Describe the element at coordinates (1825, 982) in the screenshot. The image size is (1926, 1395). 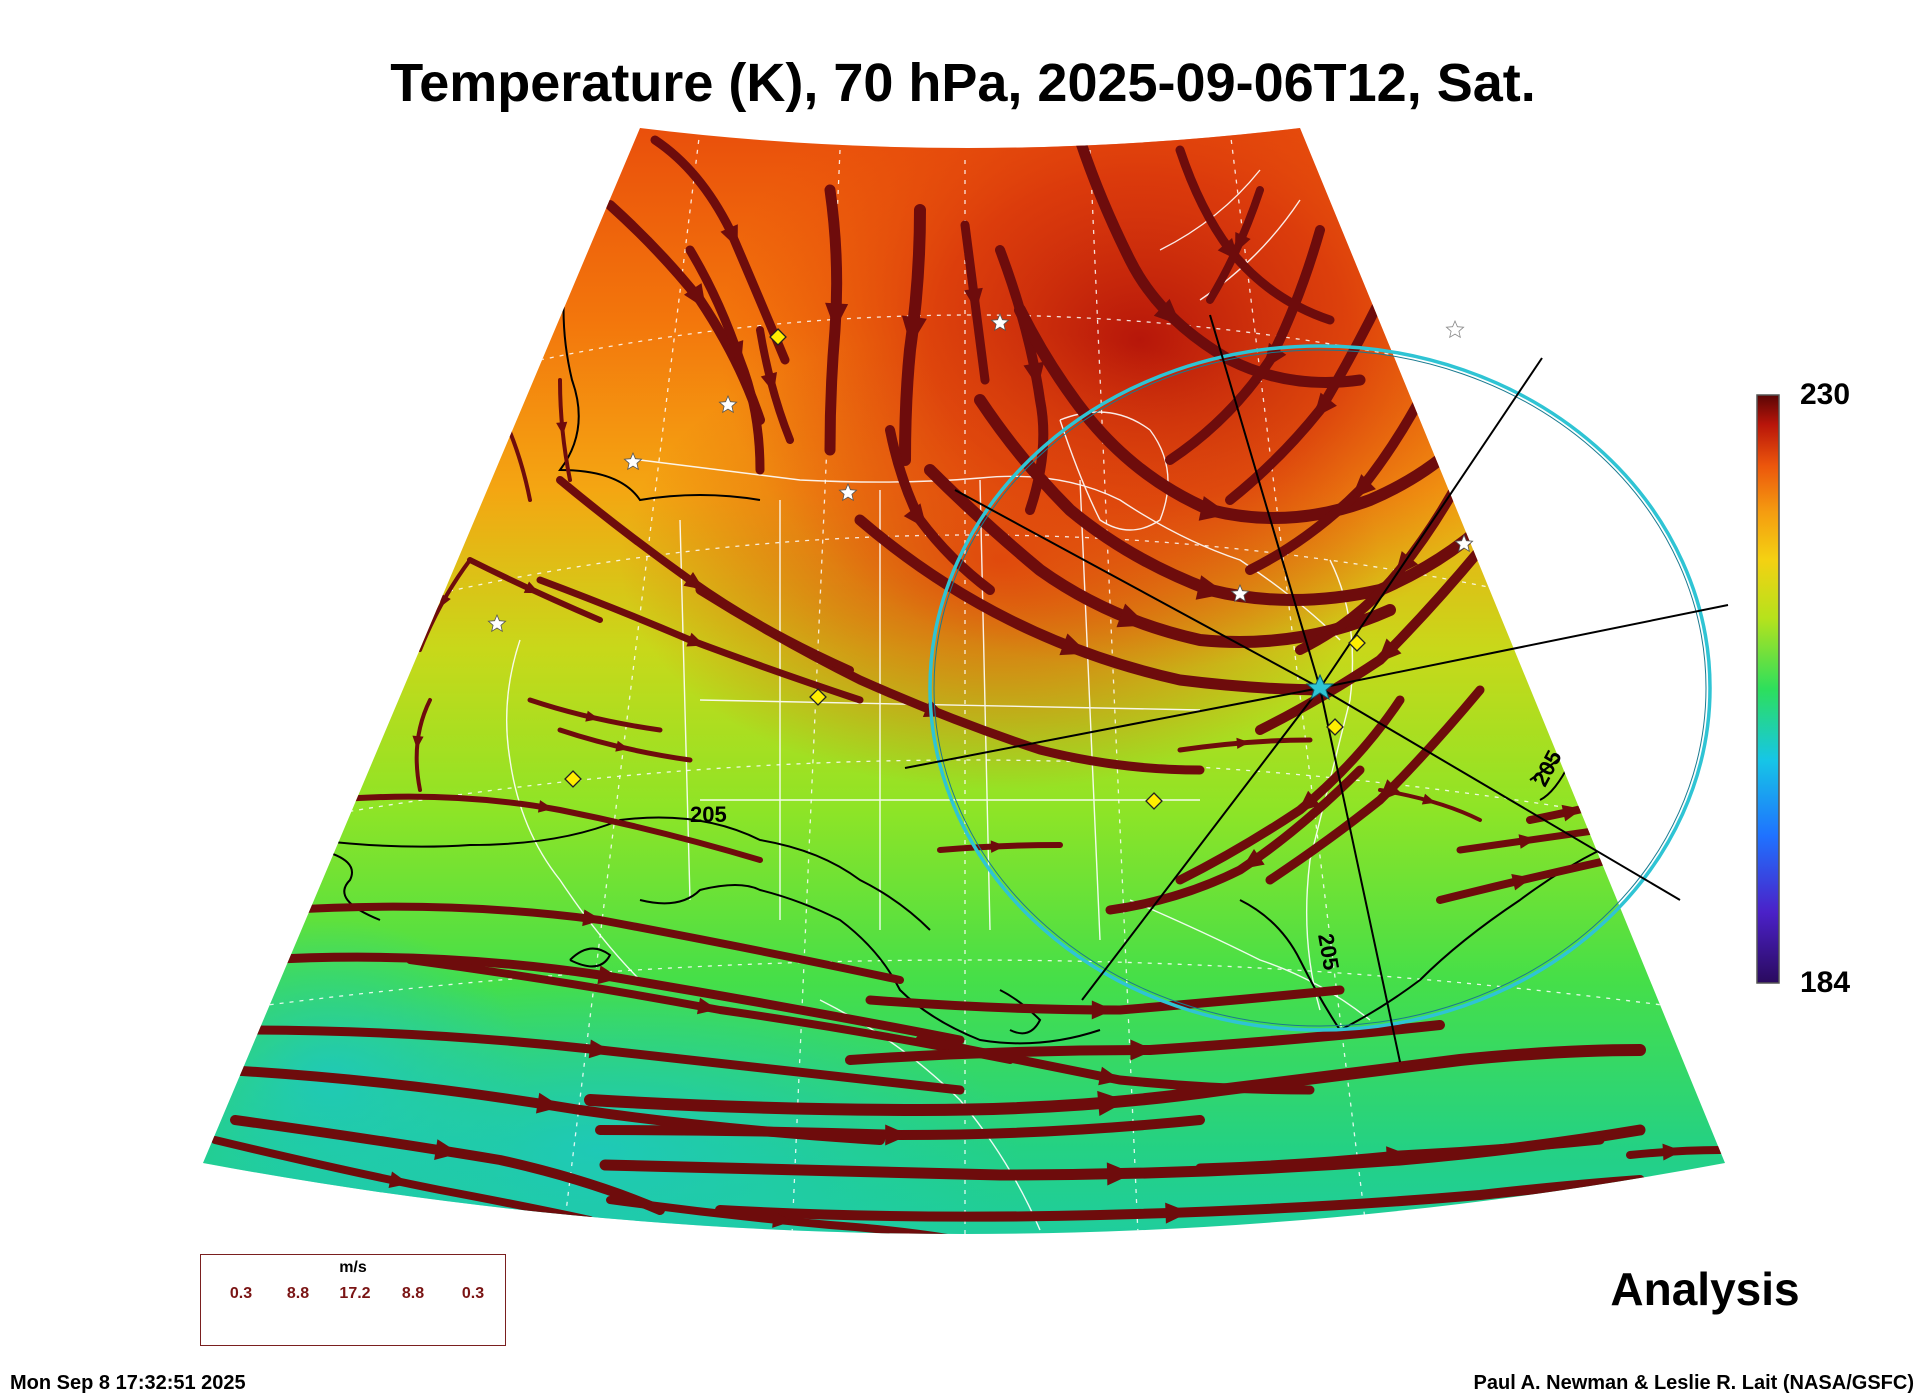
I see `colorbar-min-label: 184` at that location.